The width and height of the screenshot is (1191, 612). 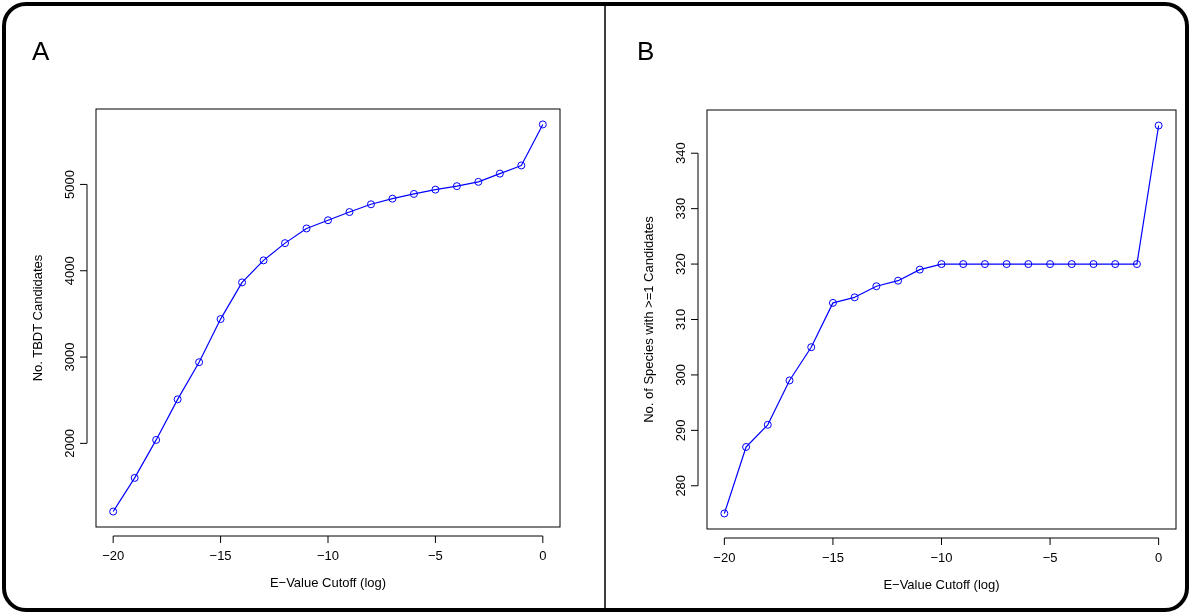 I want to click on y-tick-label: 310, so click(x=680, y=319).